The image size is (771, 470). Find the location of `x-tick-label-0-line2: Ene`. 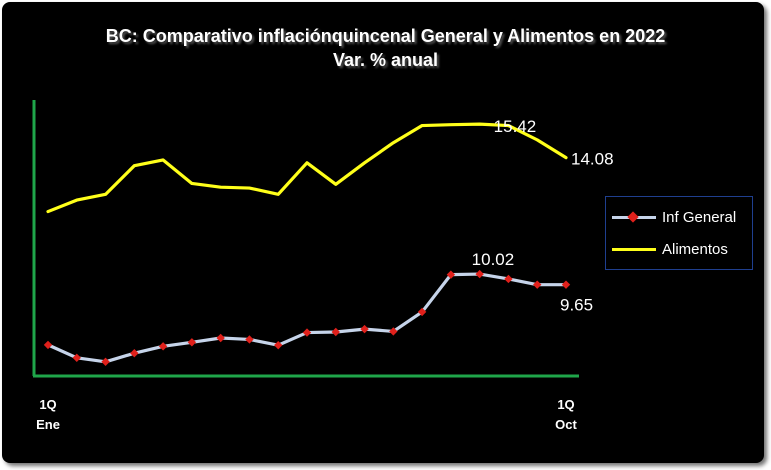

x-tick-label-0-line2: Ene is located at coordinates (48, 424).